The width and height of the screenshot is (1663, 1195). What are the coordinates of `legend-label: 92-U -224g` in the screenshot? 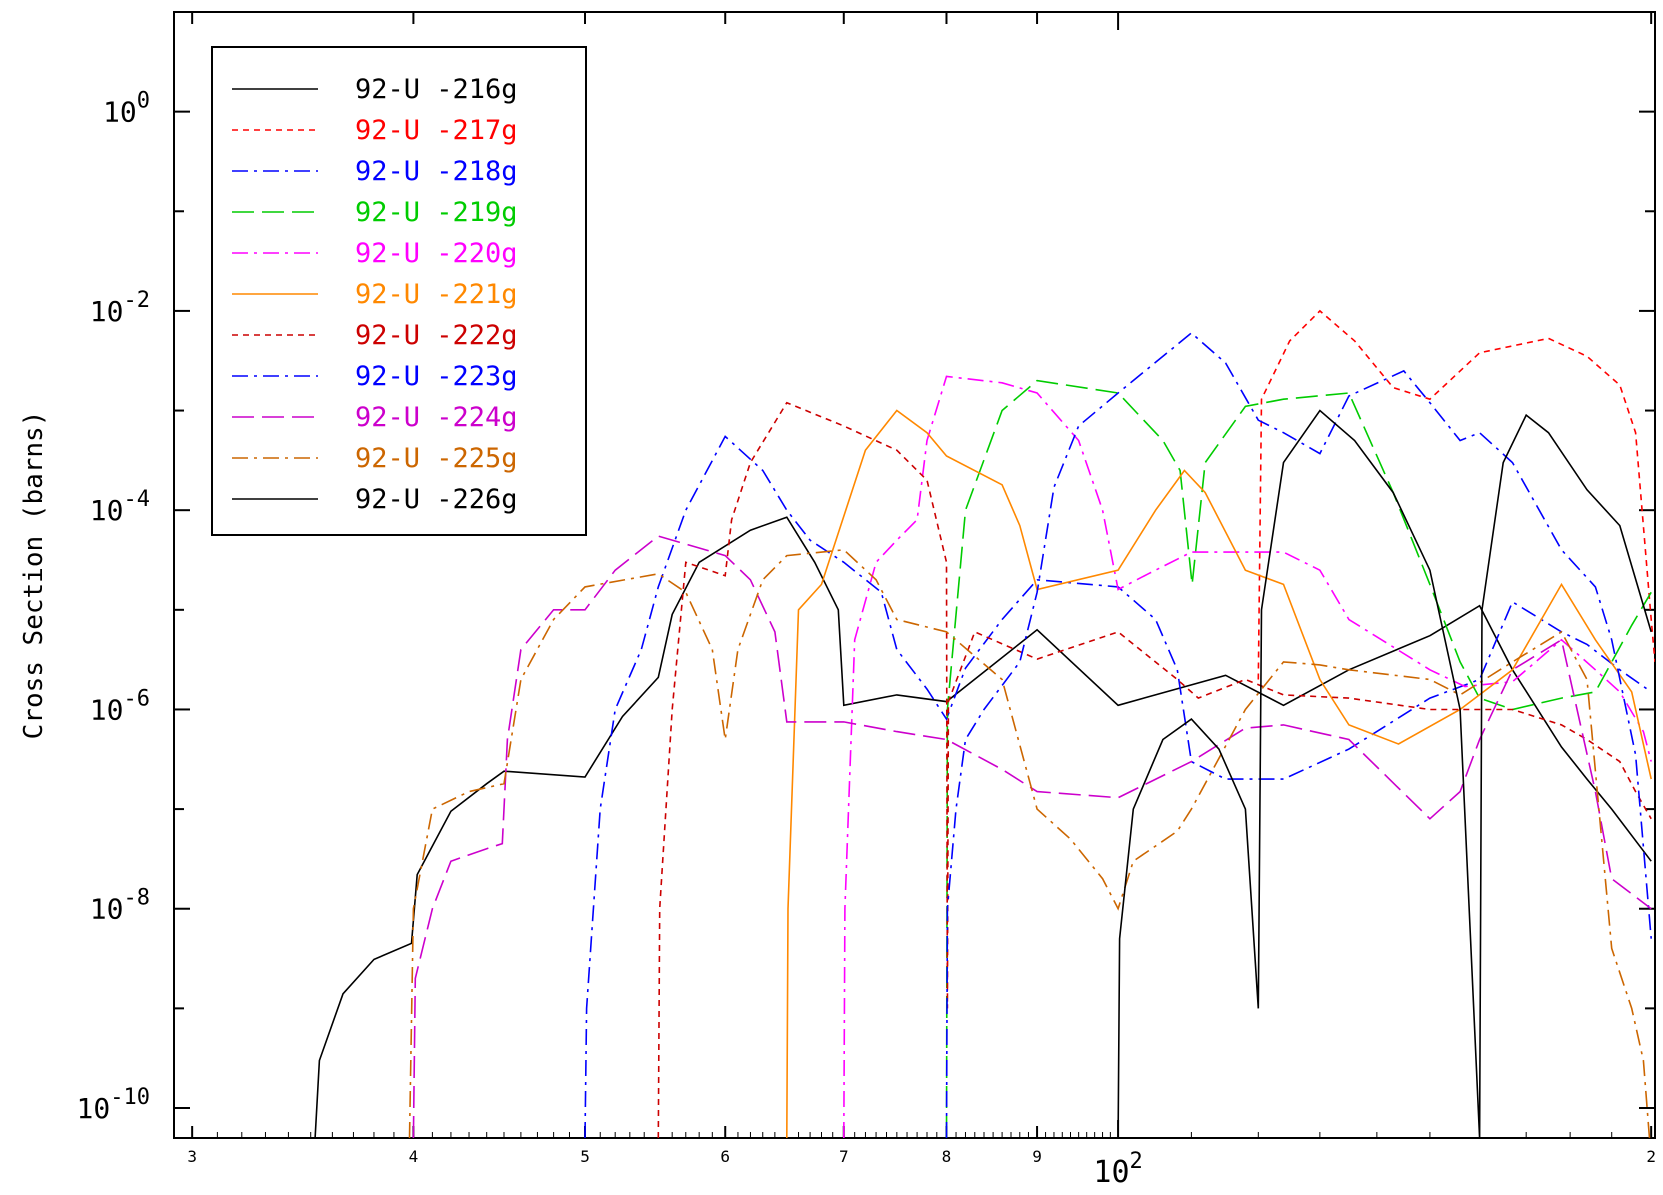 It's located at (436, 417).